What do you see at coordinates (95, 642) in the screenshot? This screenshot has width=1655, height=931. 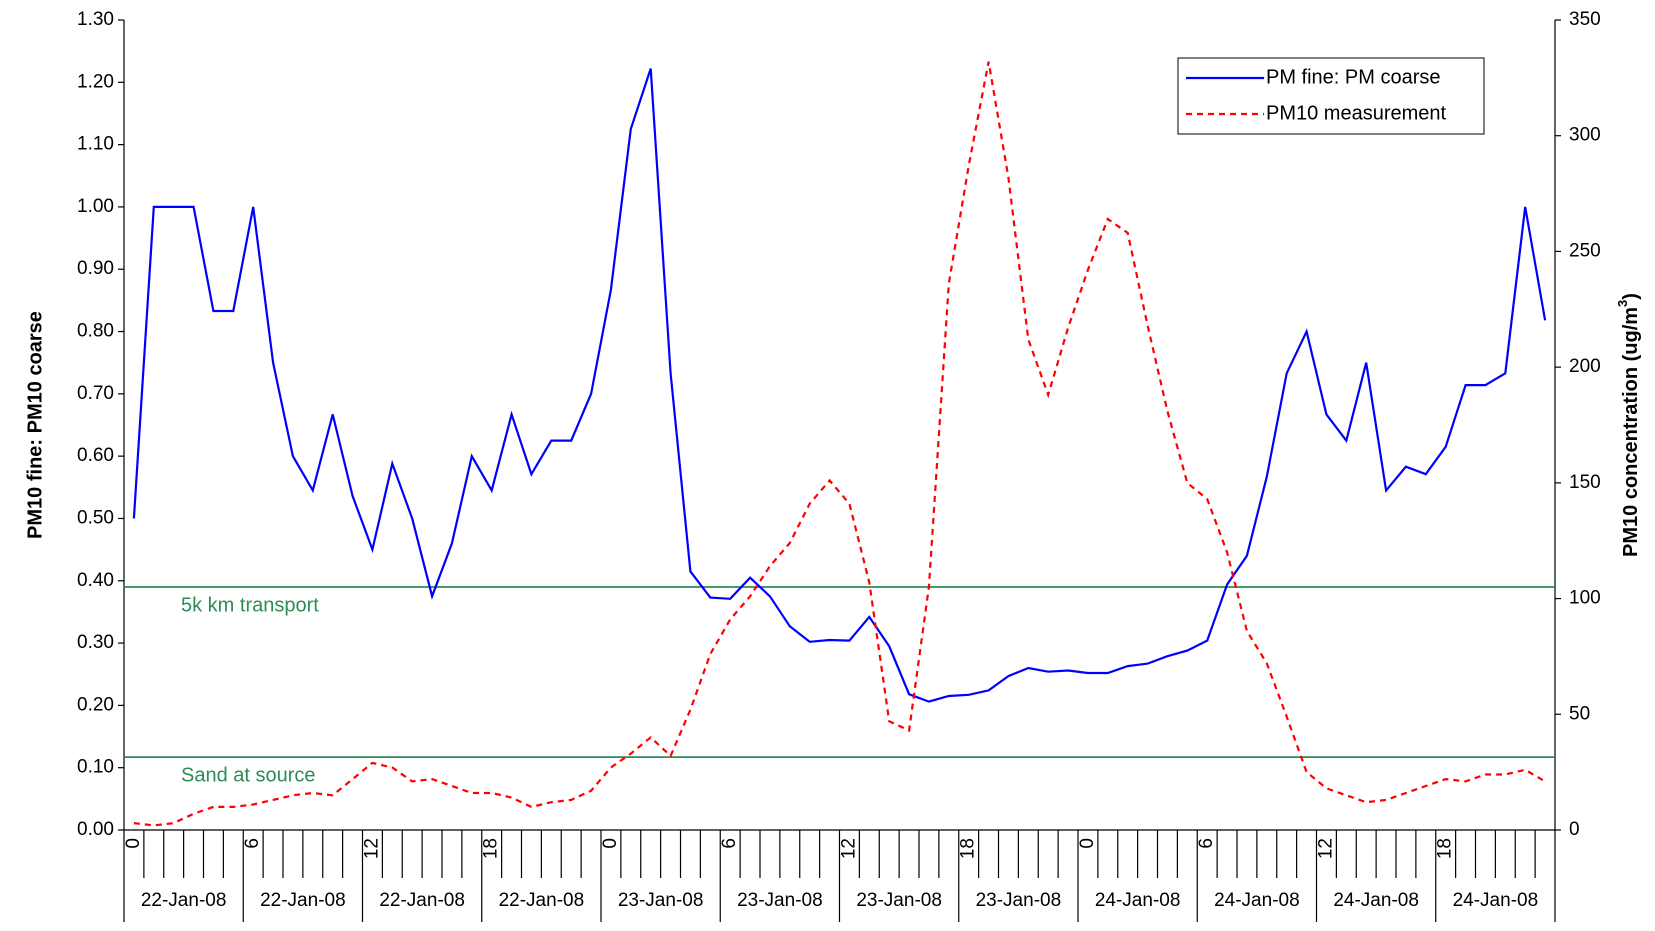 I see `y-tick-label: 0.30` at bounding box center [95, 642].